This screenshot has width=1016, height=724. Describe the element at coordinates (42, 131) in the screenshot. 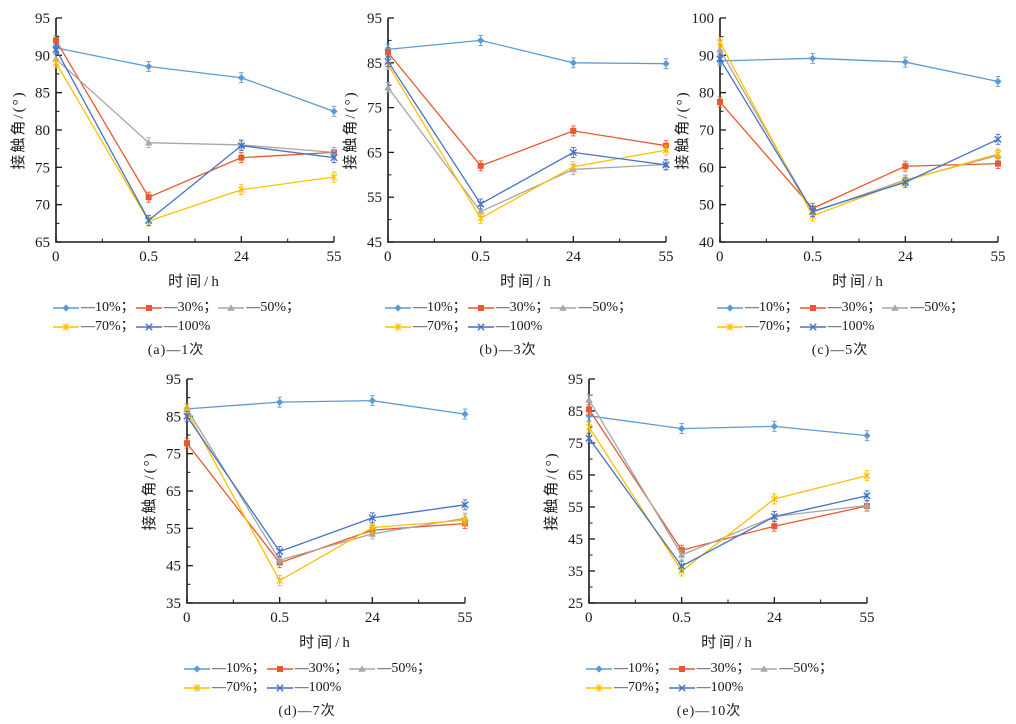

I see `y-tick-label: 80` at that location.